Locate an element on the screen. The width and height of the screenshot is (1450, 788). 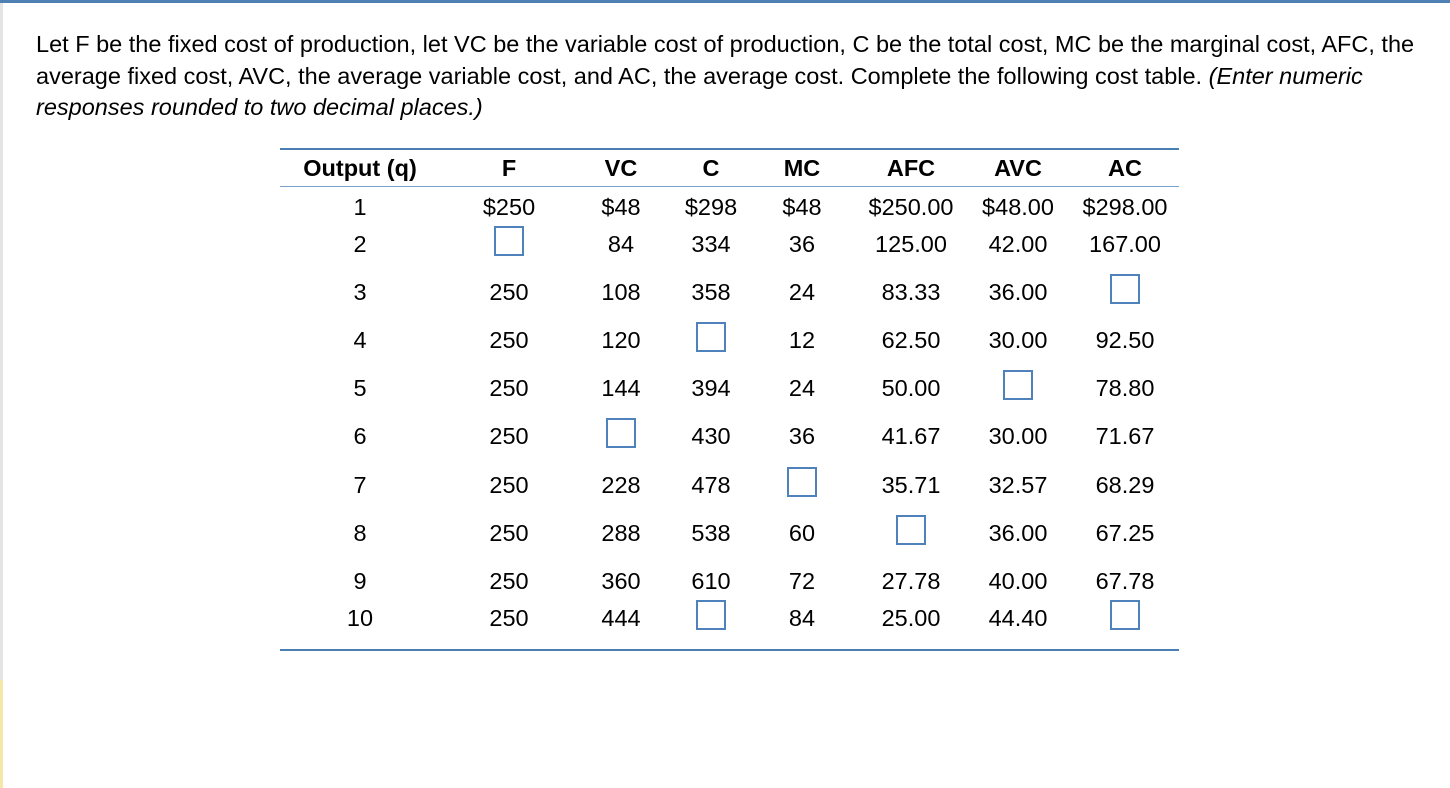
cell-ac-q5: 78.80 is located at coordinates (1125, 388).